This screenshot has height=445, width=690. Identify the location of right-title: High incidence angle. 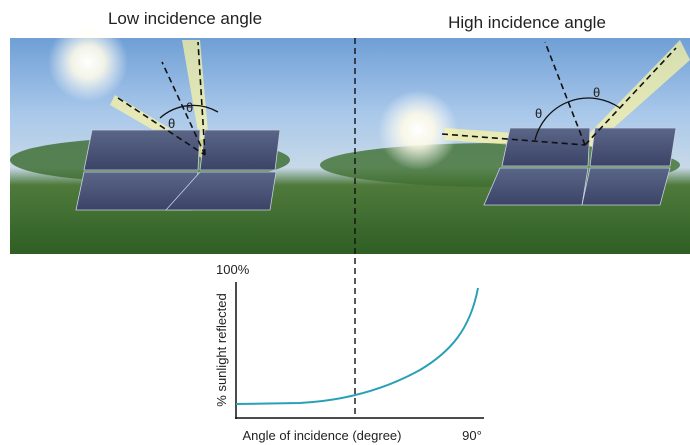
(527, 22).